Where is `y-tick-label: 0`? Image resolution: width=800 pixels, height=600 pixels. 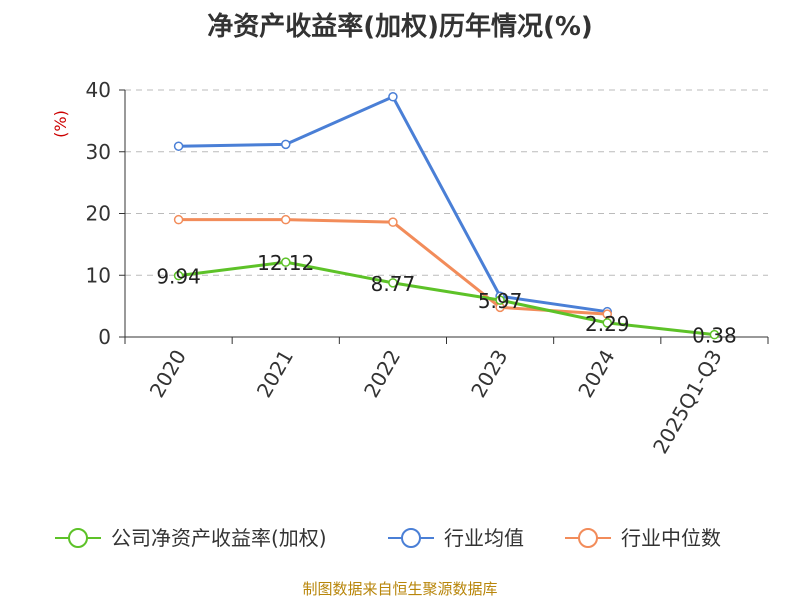 y-tick-label: 0 is located at coordinates (104, 337).